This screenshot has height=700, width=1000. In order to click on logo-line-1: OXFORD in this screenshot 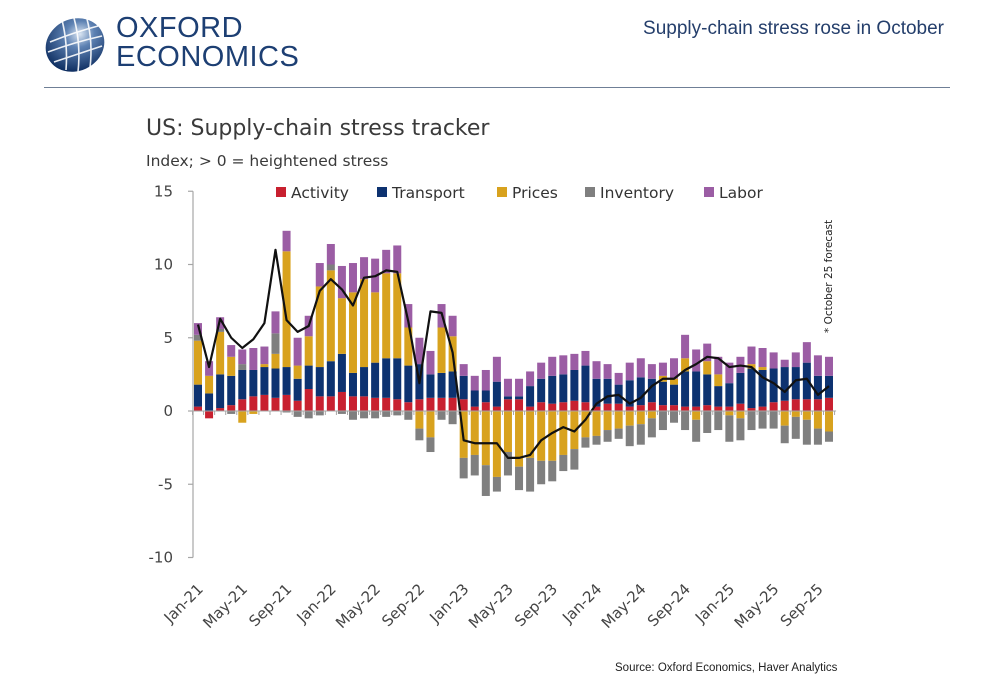, I will do `click(180, 28)`.